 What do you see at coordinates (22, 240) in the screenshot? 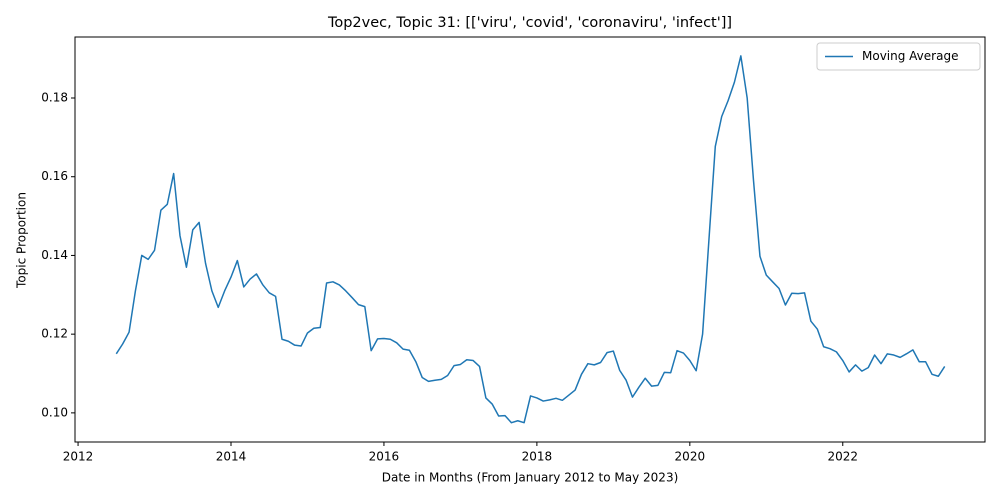
I see `y-axis-label: Topic Proportion` at bounding box center [22, 240].